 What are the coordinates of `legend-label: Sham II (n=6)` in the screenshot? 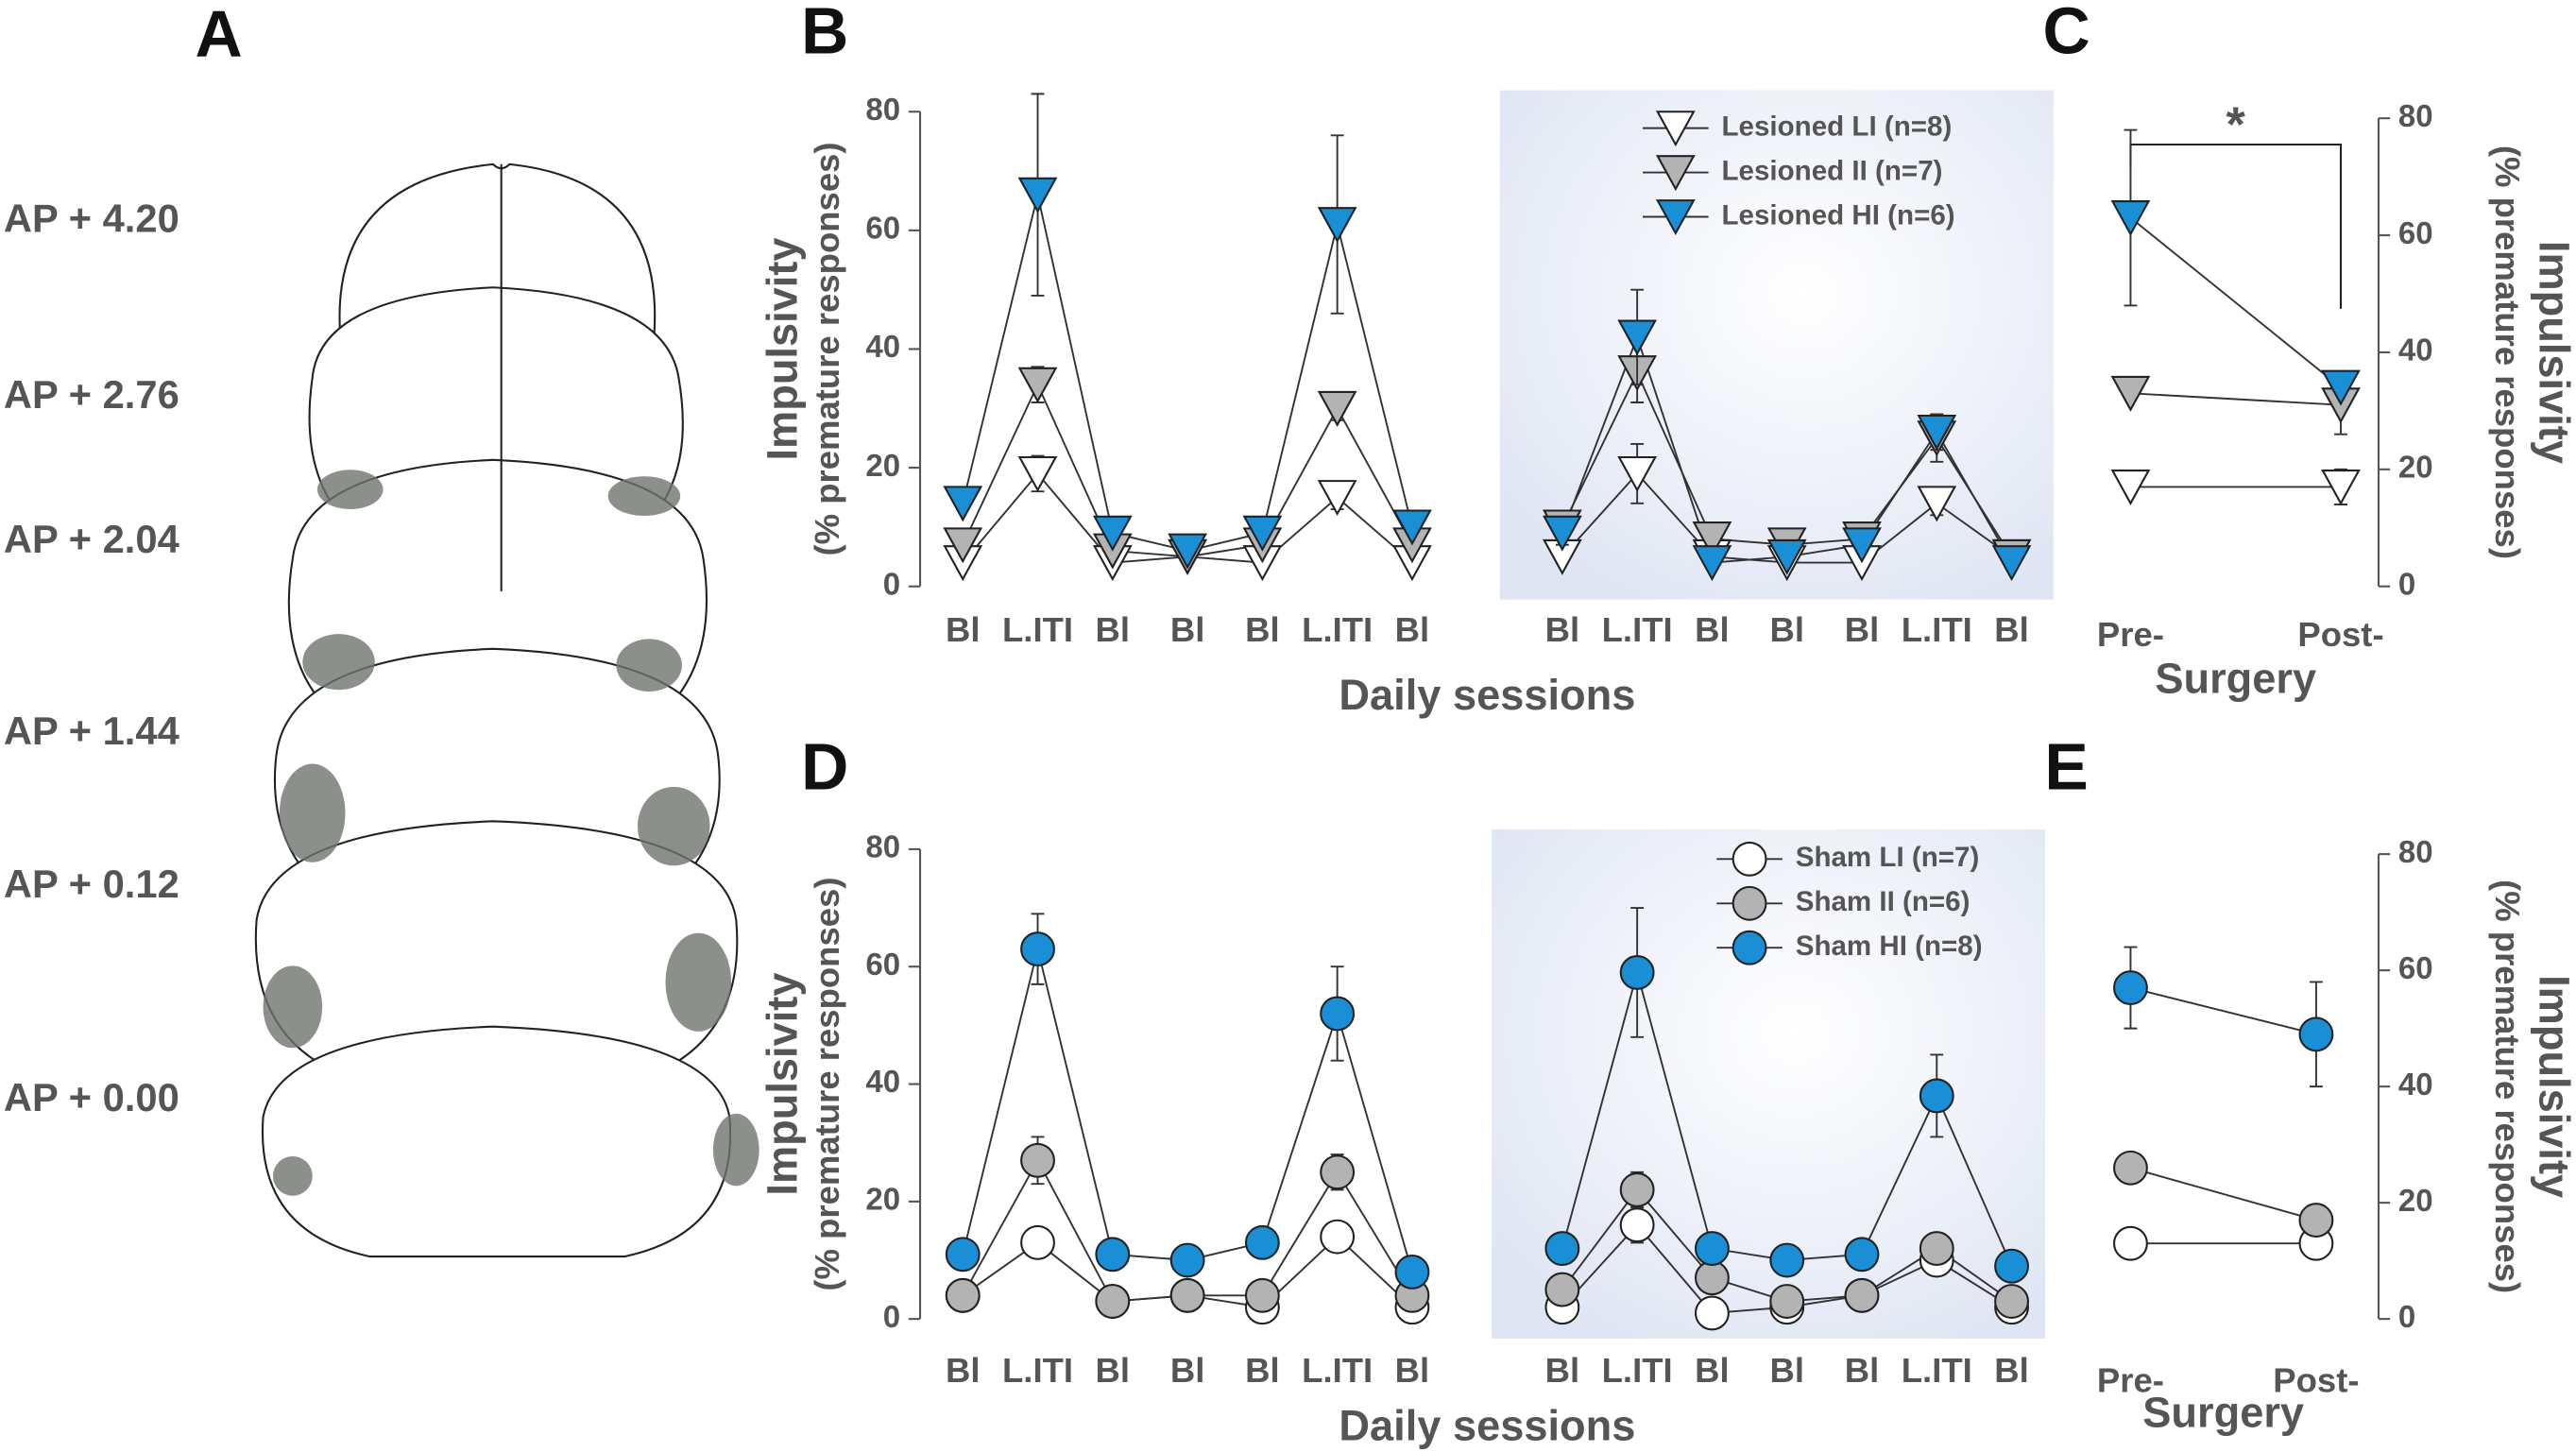 It's located at (1883, 901).